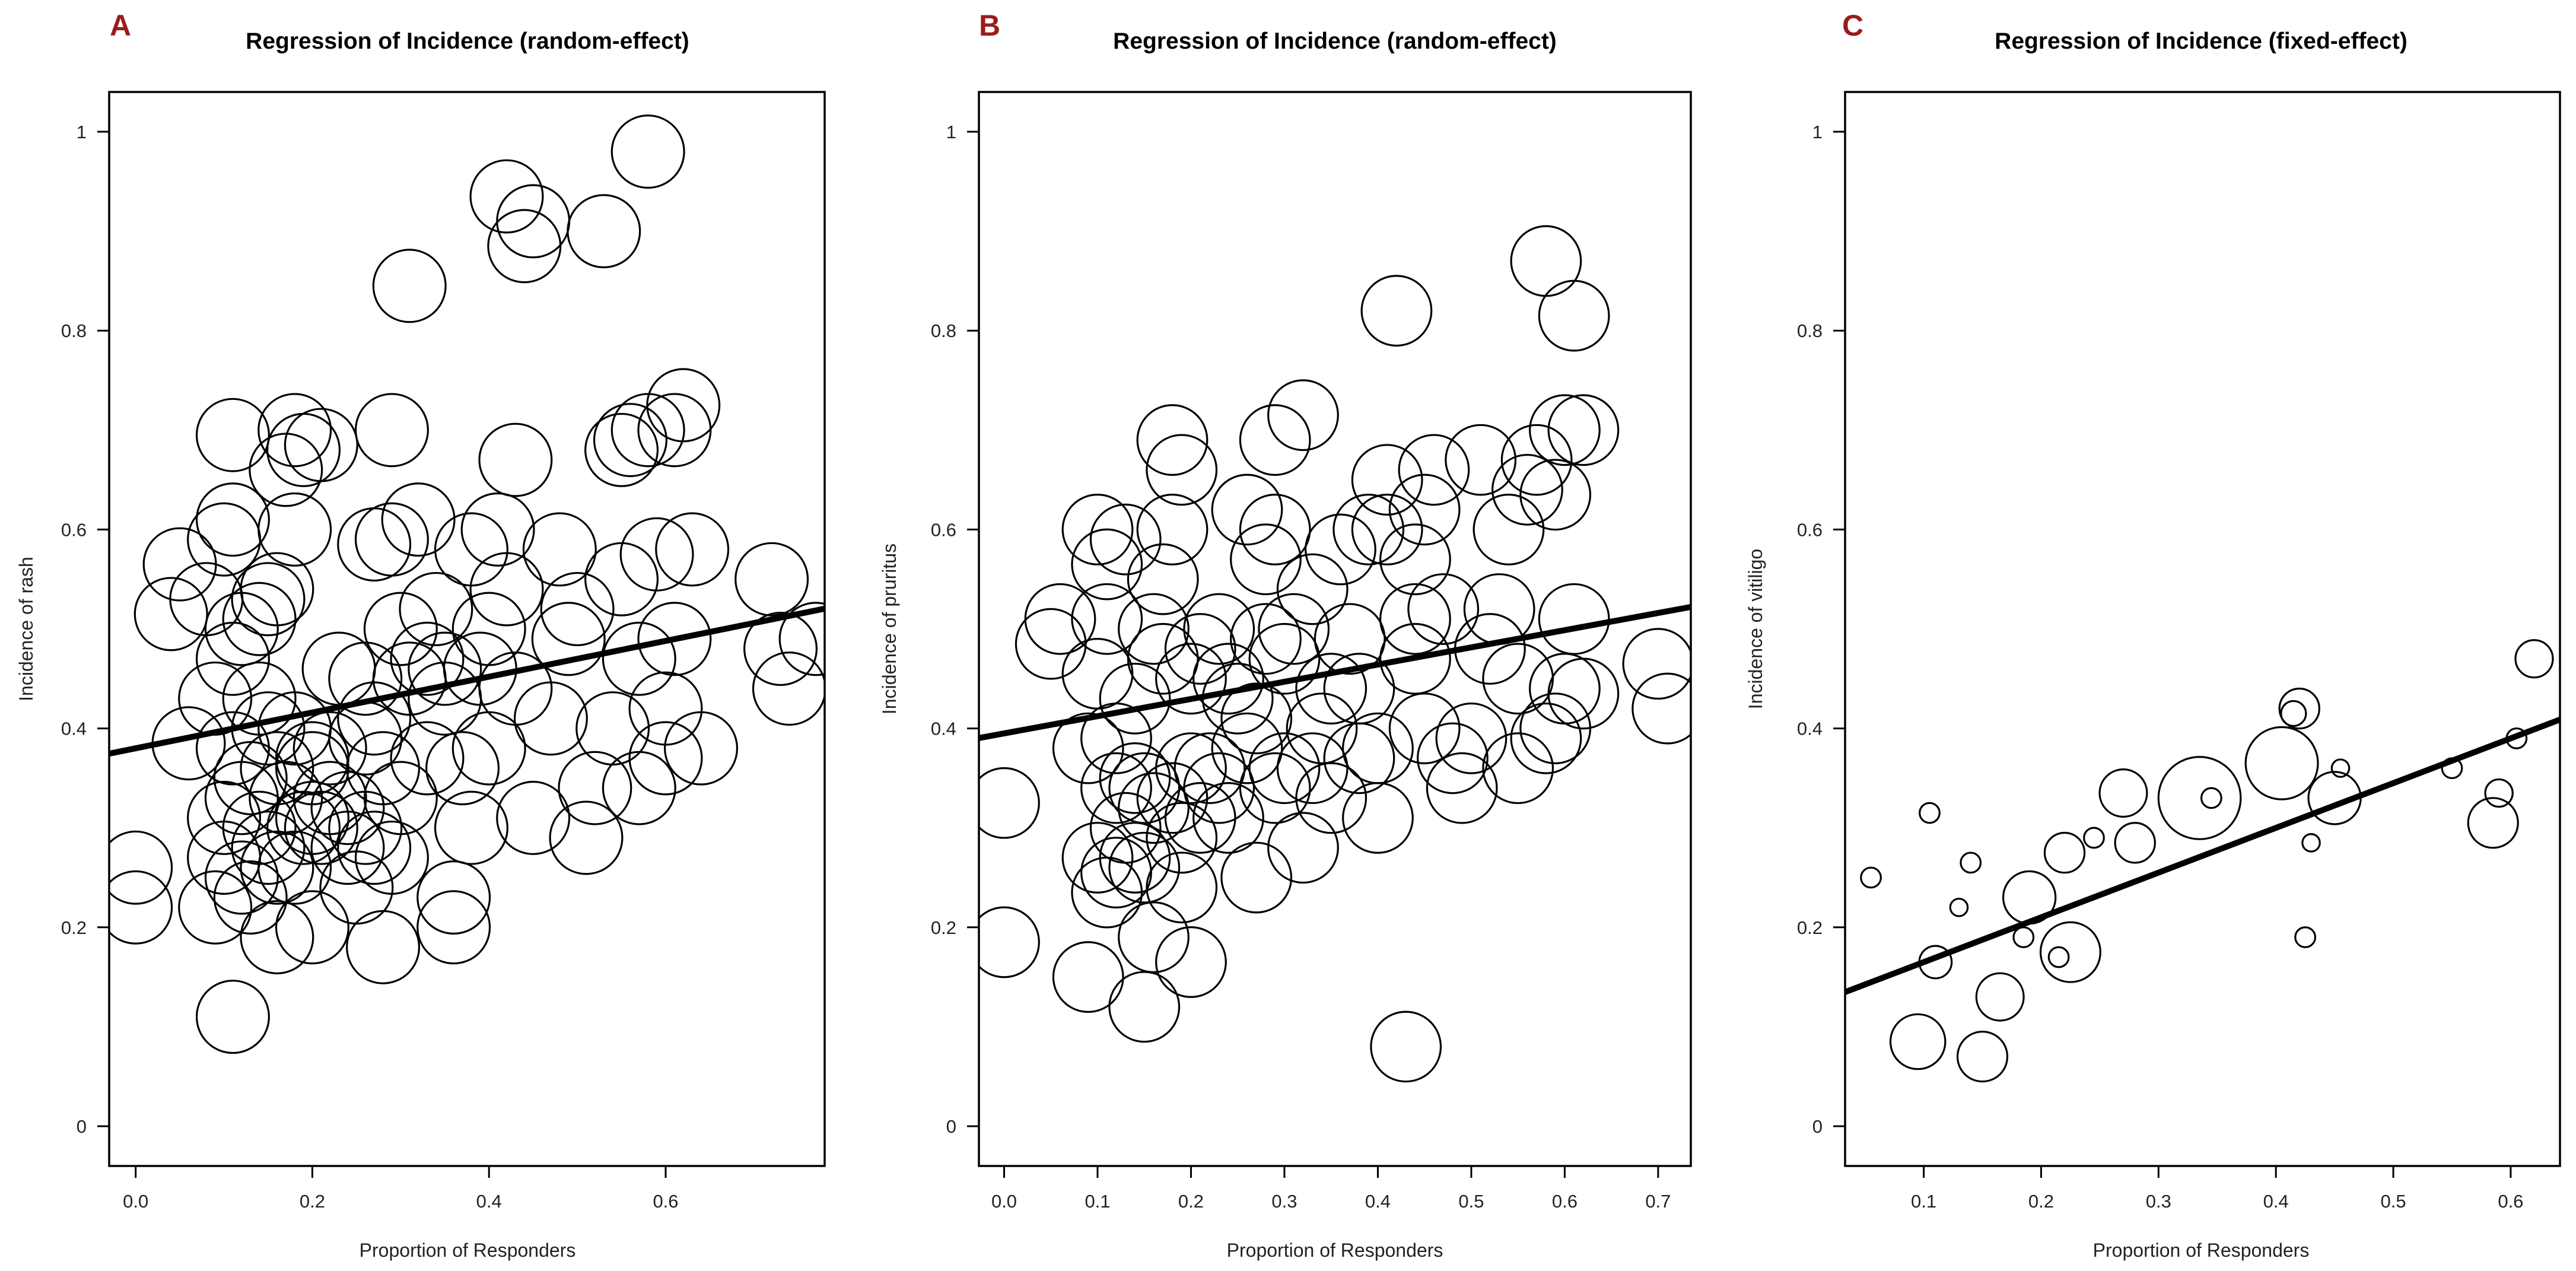 The image size is (2576, 1271). What do you see at coordinates (1284, 1201) in the screenshot?
I see `x-tick-label-b: 0.3` at bounding box center [1284, 1201].